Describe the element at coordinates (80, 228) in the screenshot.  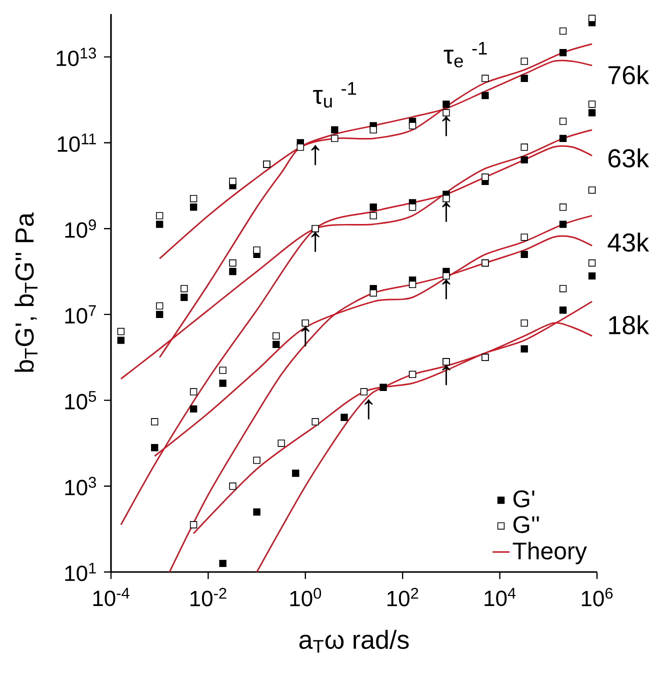
I see `y-tick-label: 10$^{9}$` at that location.